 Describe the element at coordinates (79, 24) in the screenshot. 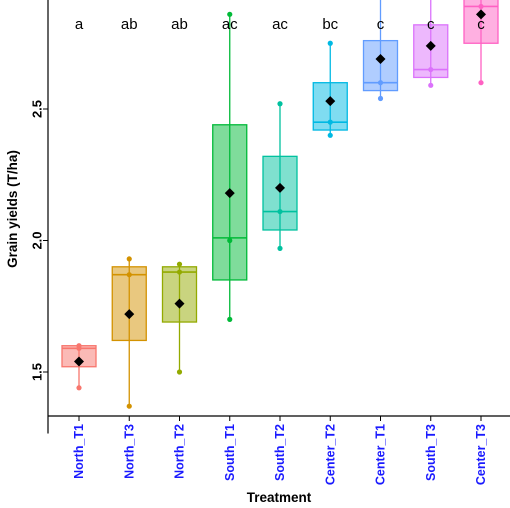

I see `significance-letter: a` at that location.